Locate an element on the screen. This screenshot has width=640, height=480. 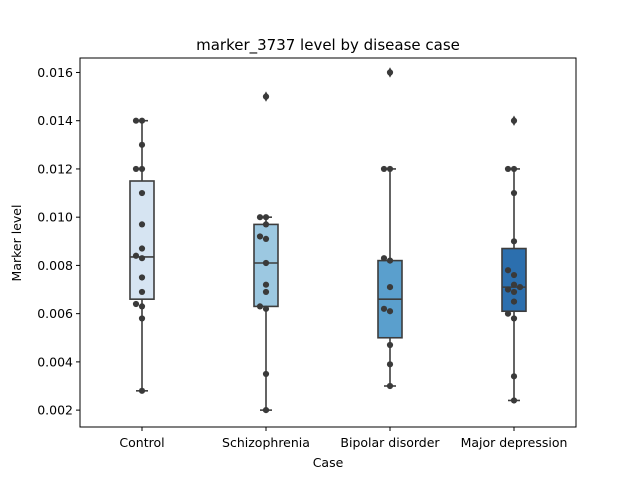
y-tick-label-4: 0.010 is located at coordinates (55, 217).